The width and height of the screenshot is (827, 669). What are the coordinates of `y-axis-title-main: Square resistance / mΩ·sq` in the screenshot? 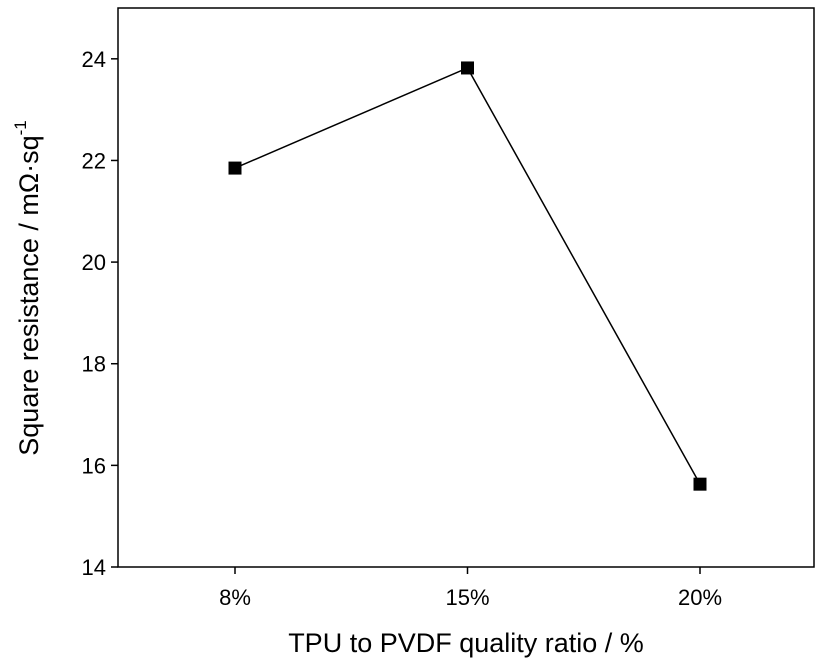 It's located at (29, 295).